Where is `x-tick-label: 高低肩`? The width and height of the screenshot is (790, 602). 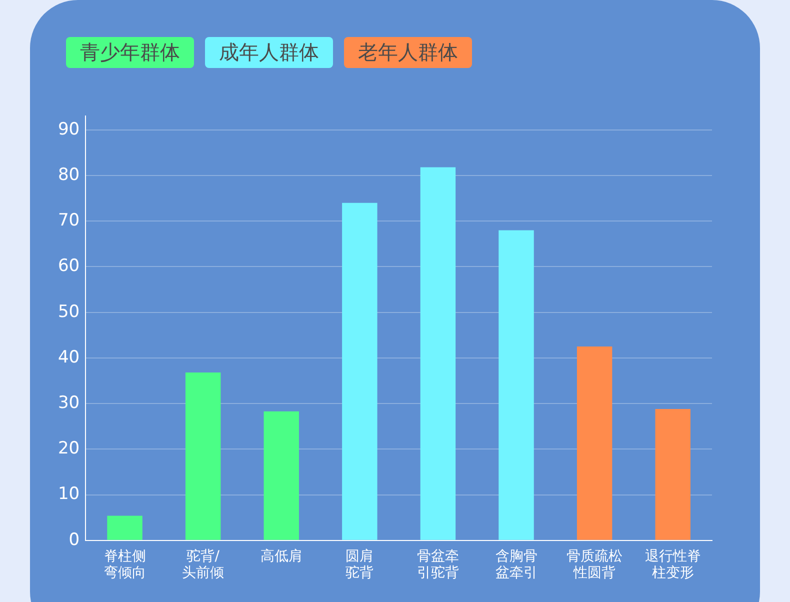 x-tick-label: 高低肩 is located at coordinates (281, 556).